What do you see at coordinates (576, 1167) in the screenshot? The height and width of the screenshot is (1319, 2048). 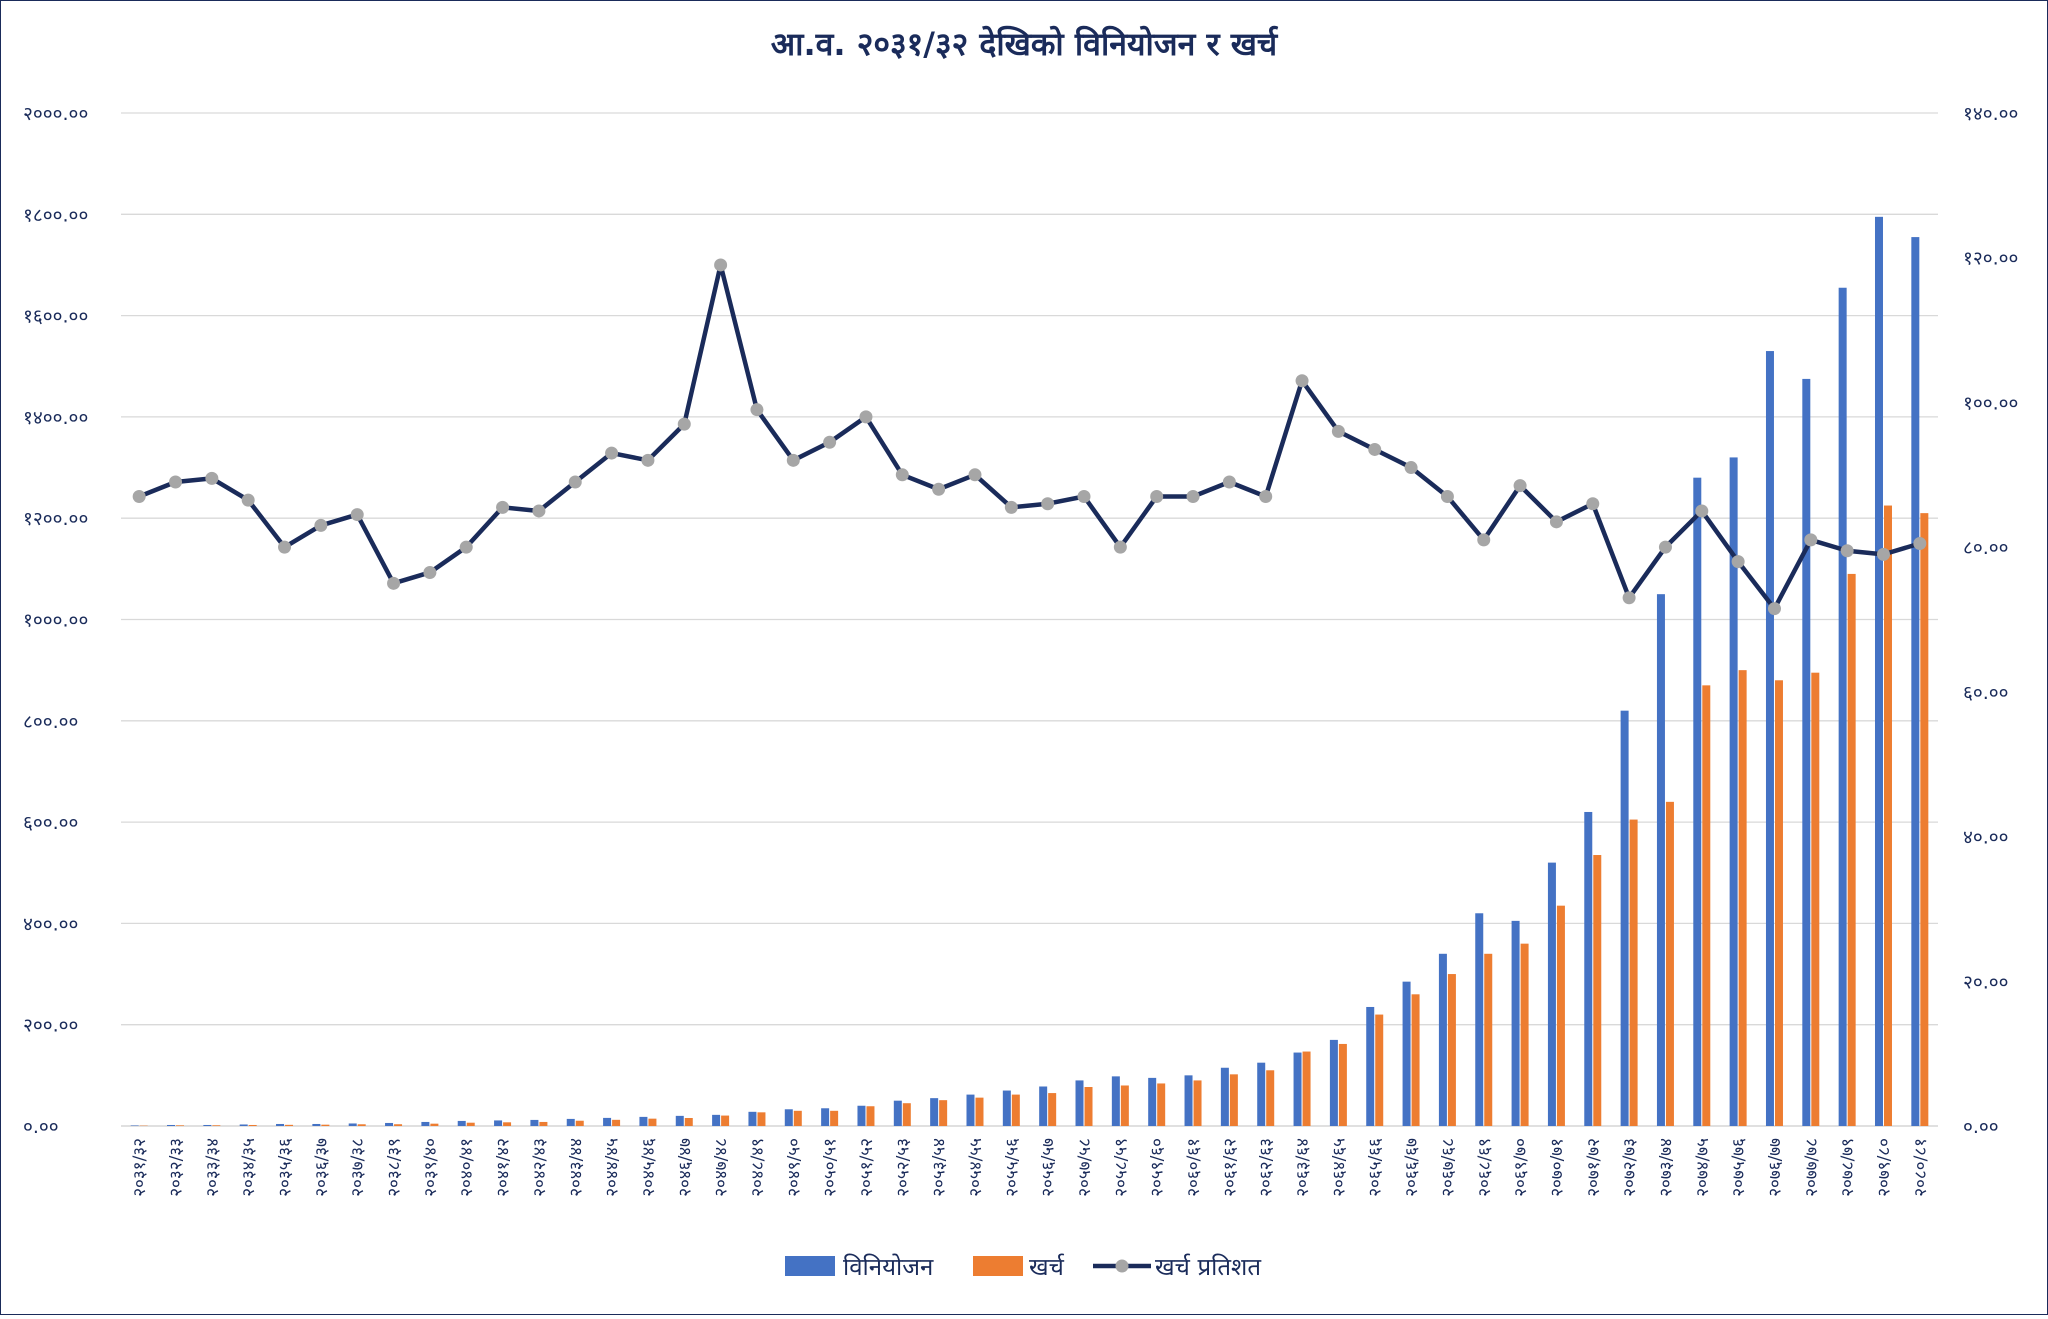 I see `x-tick-label: २०४३/४४` at bounding box center [576, 1167].